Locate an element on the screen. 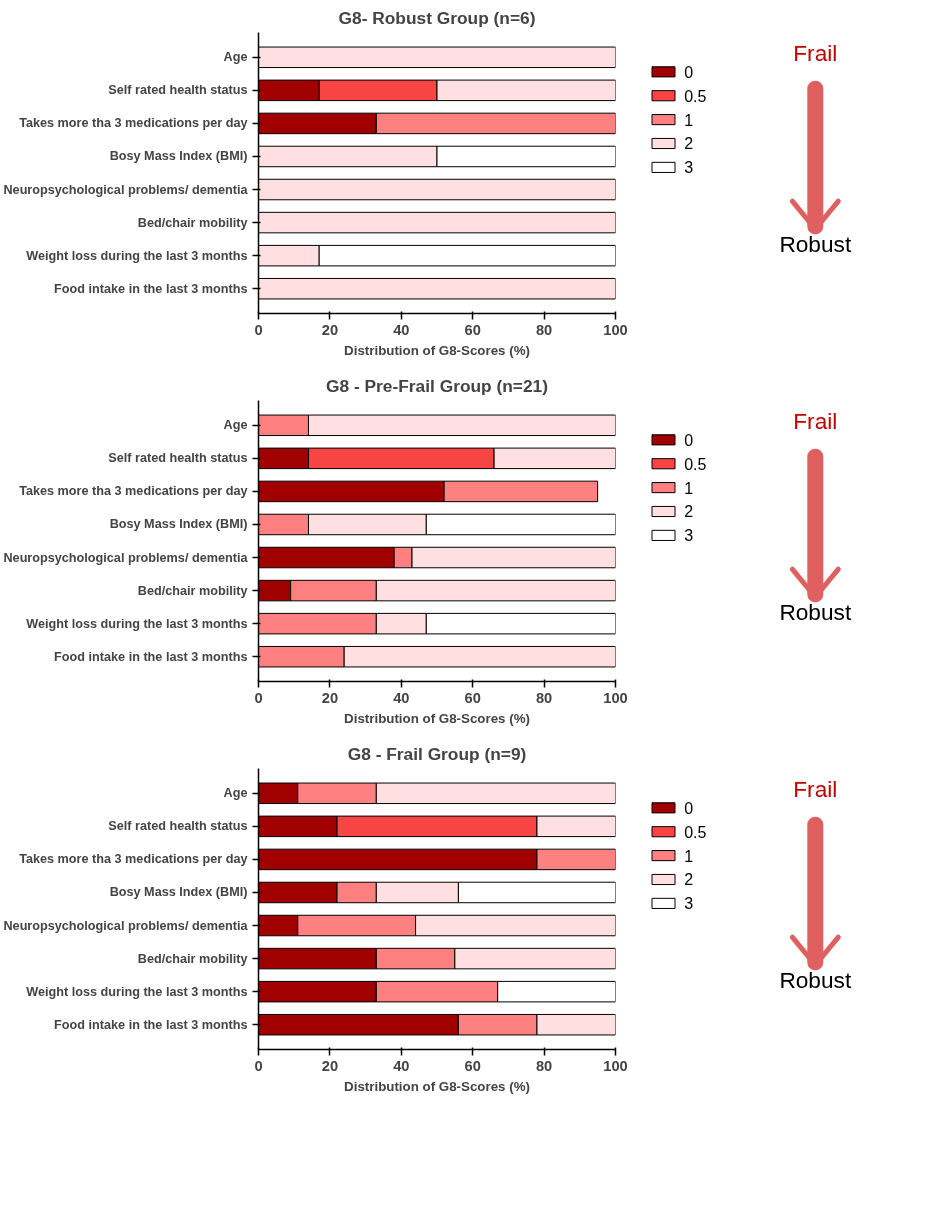 The image size is (929, 1227). chart-title: G8 - Frail Group (n=9) is located at coordinates (437, 753).